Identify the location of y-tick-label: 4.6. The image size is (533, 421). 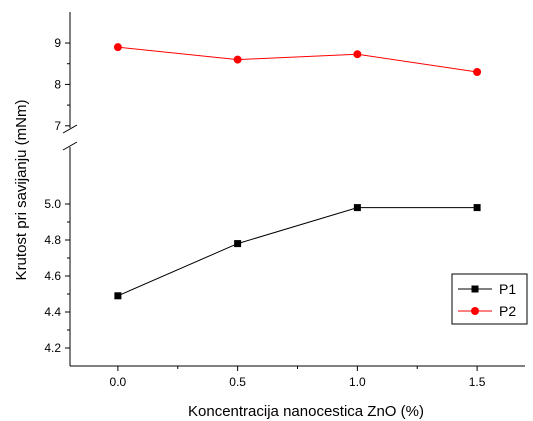
(52, 276).